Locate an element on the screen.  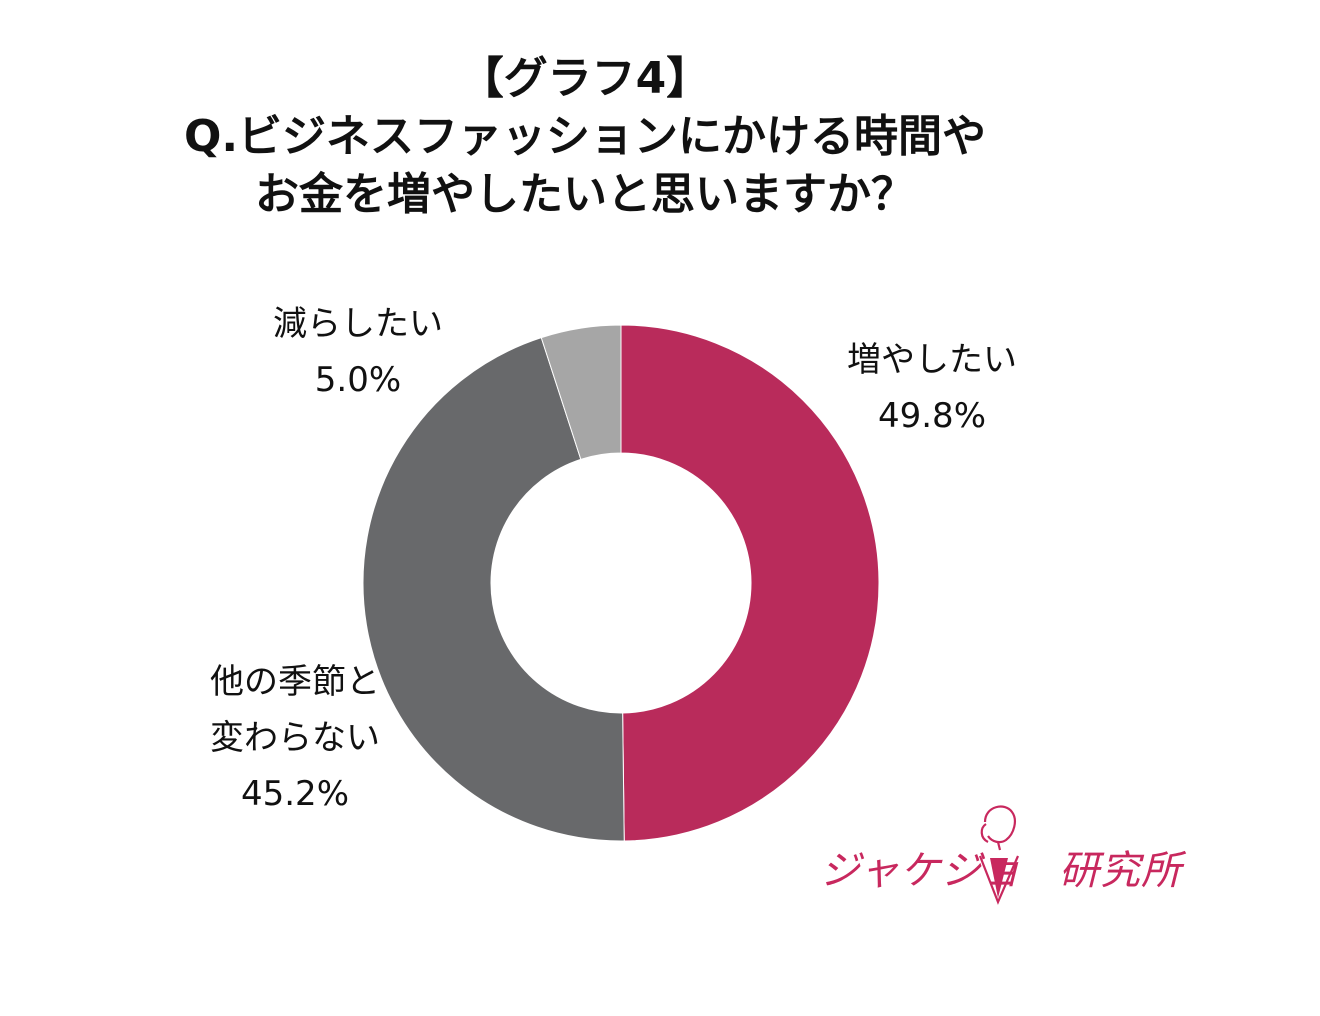
slice-label-same-name-2: 変わらない is located at coordinates (295, 738).